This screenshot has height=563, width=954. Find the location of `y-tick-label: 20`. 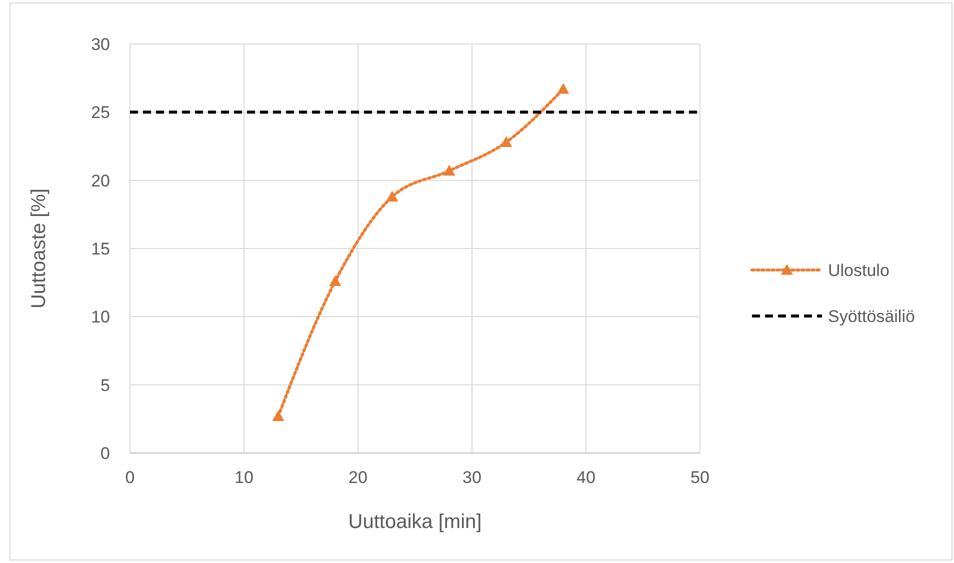

y-tick-label: 20 is located at coordinates (100, 180).